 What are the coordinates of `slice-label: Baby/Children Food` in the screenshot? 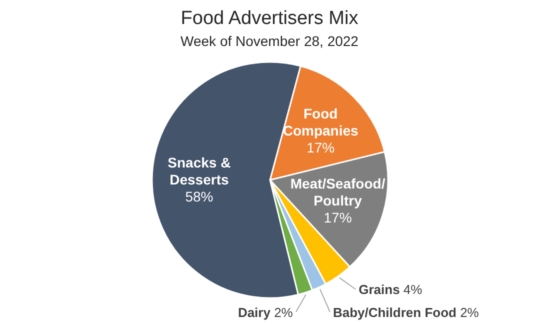 It's located at (394, 312).